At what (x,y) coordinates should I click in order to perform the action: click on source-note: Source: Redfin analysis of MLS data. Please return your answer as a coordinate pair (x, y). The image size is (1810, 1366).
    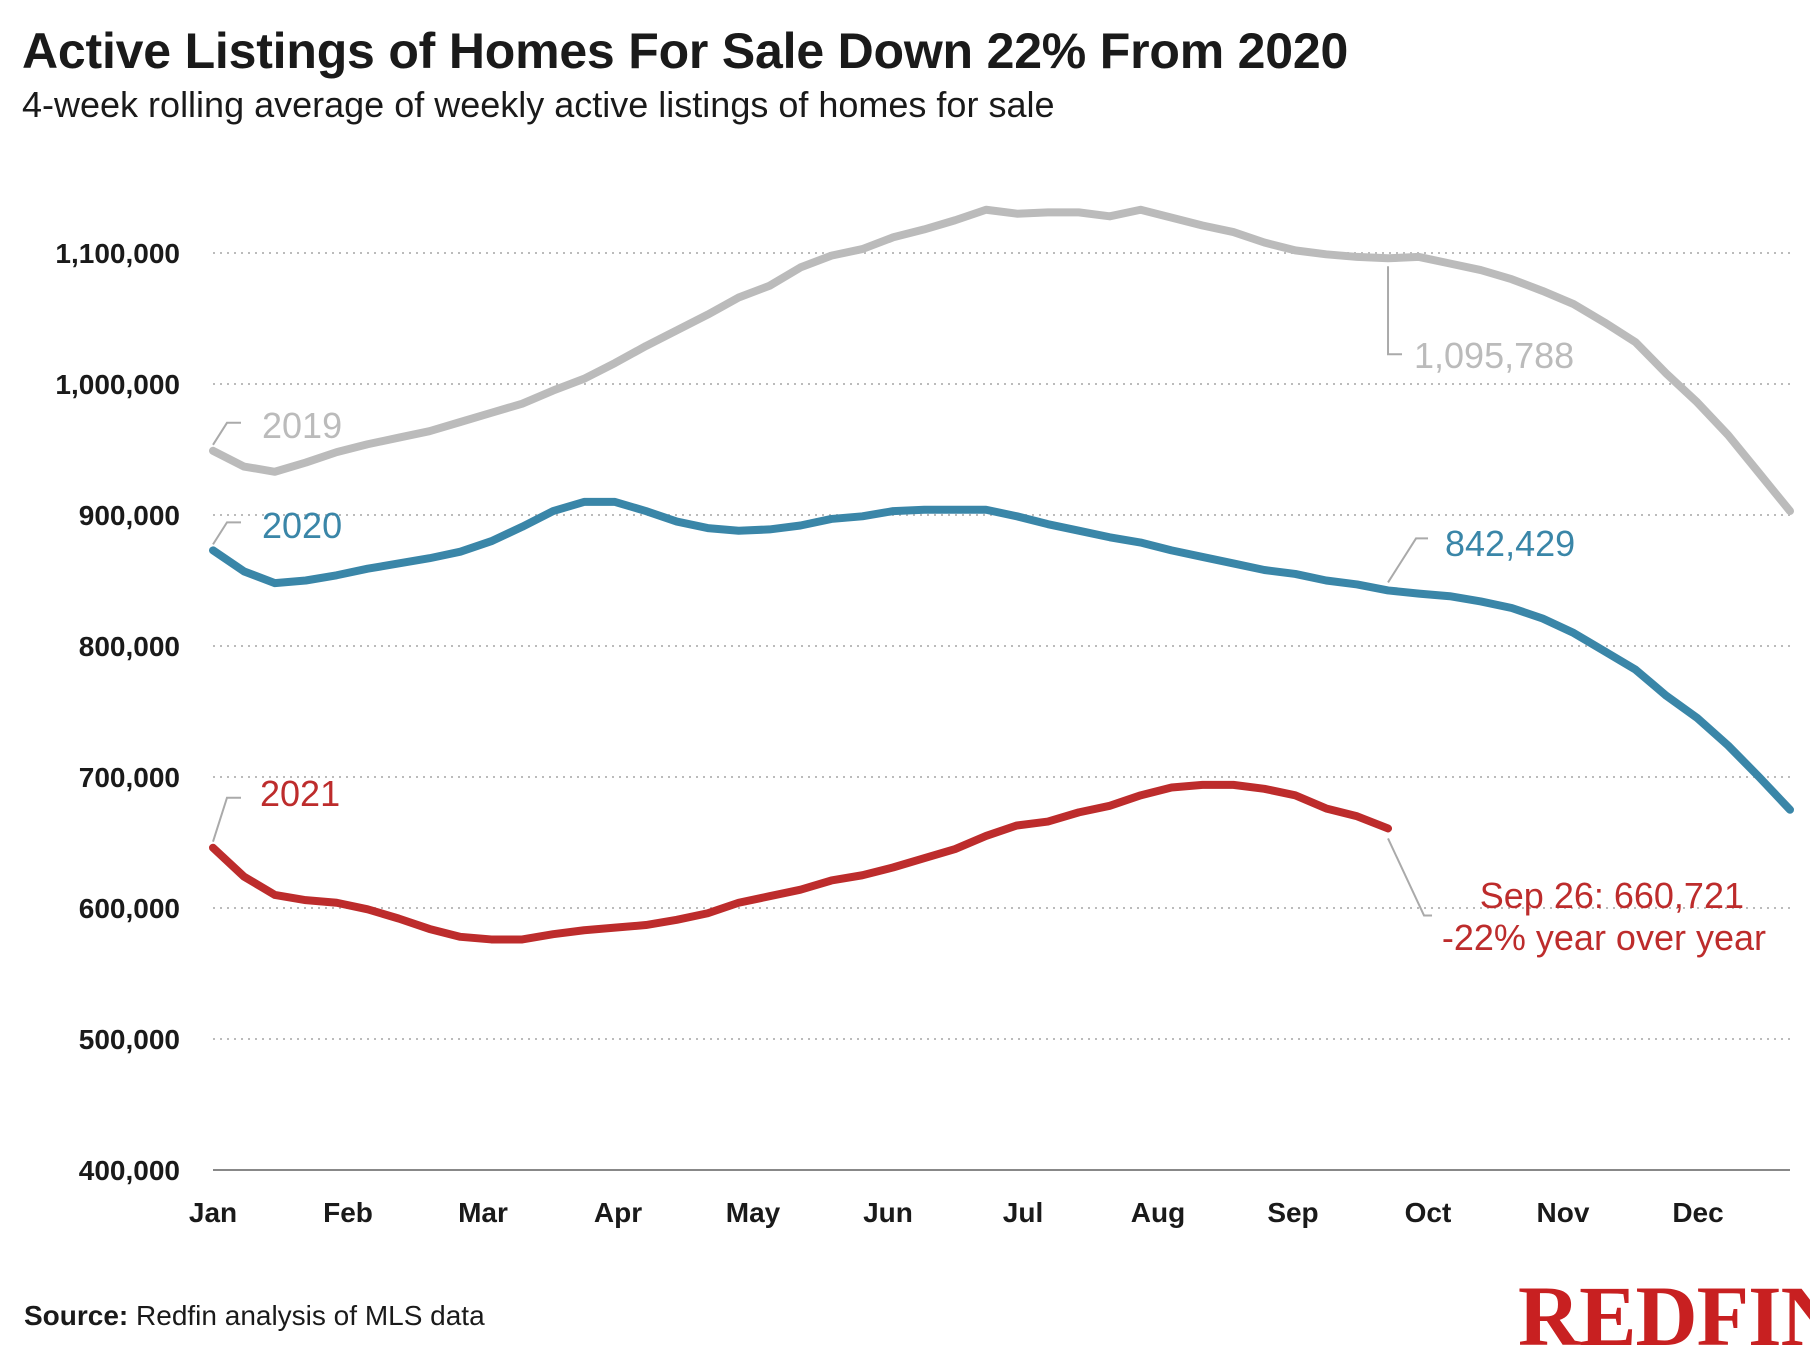
    Looking at the image, I should click on (254, 1316).